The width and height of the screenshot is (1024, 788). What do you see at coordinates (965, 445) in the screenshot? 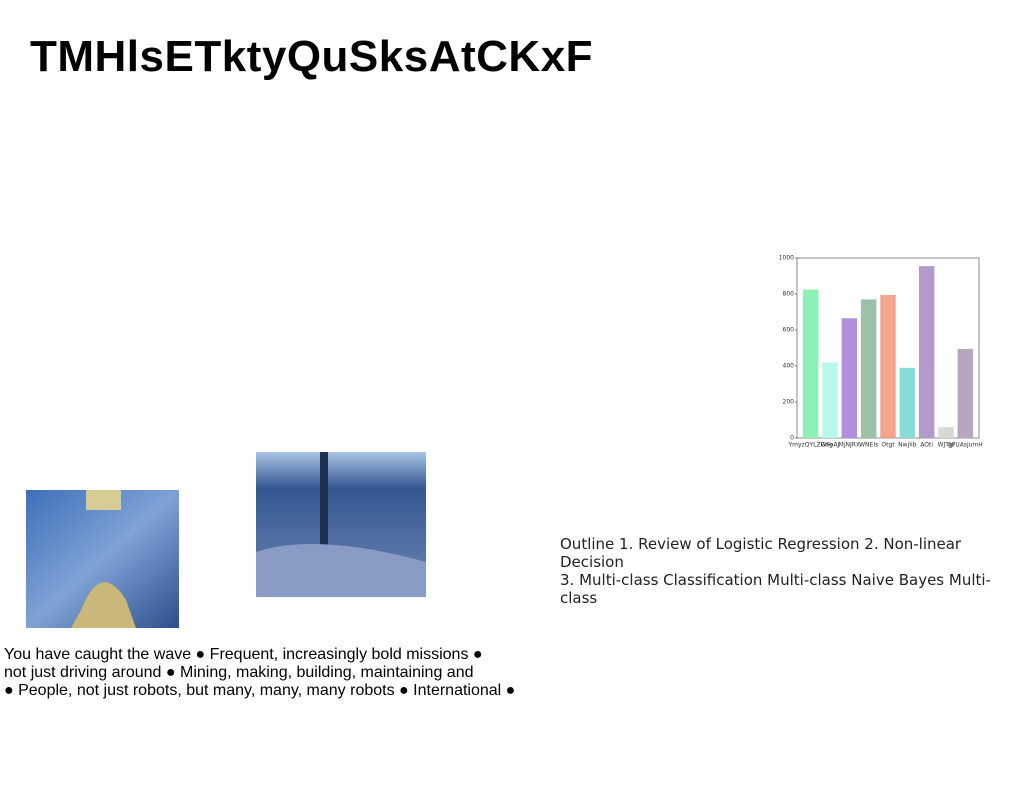
I see `x-tick-label: gPUAsjumH` at bounding box center [965, 445].